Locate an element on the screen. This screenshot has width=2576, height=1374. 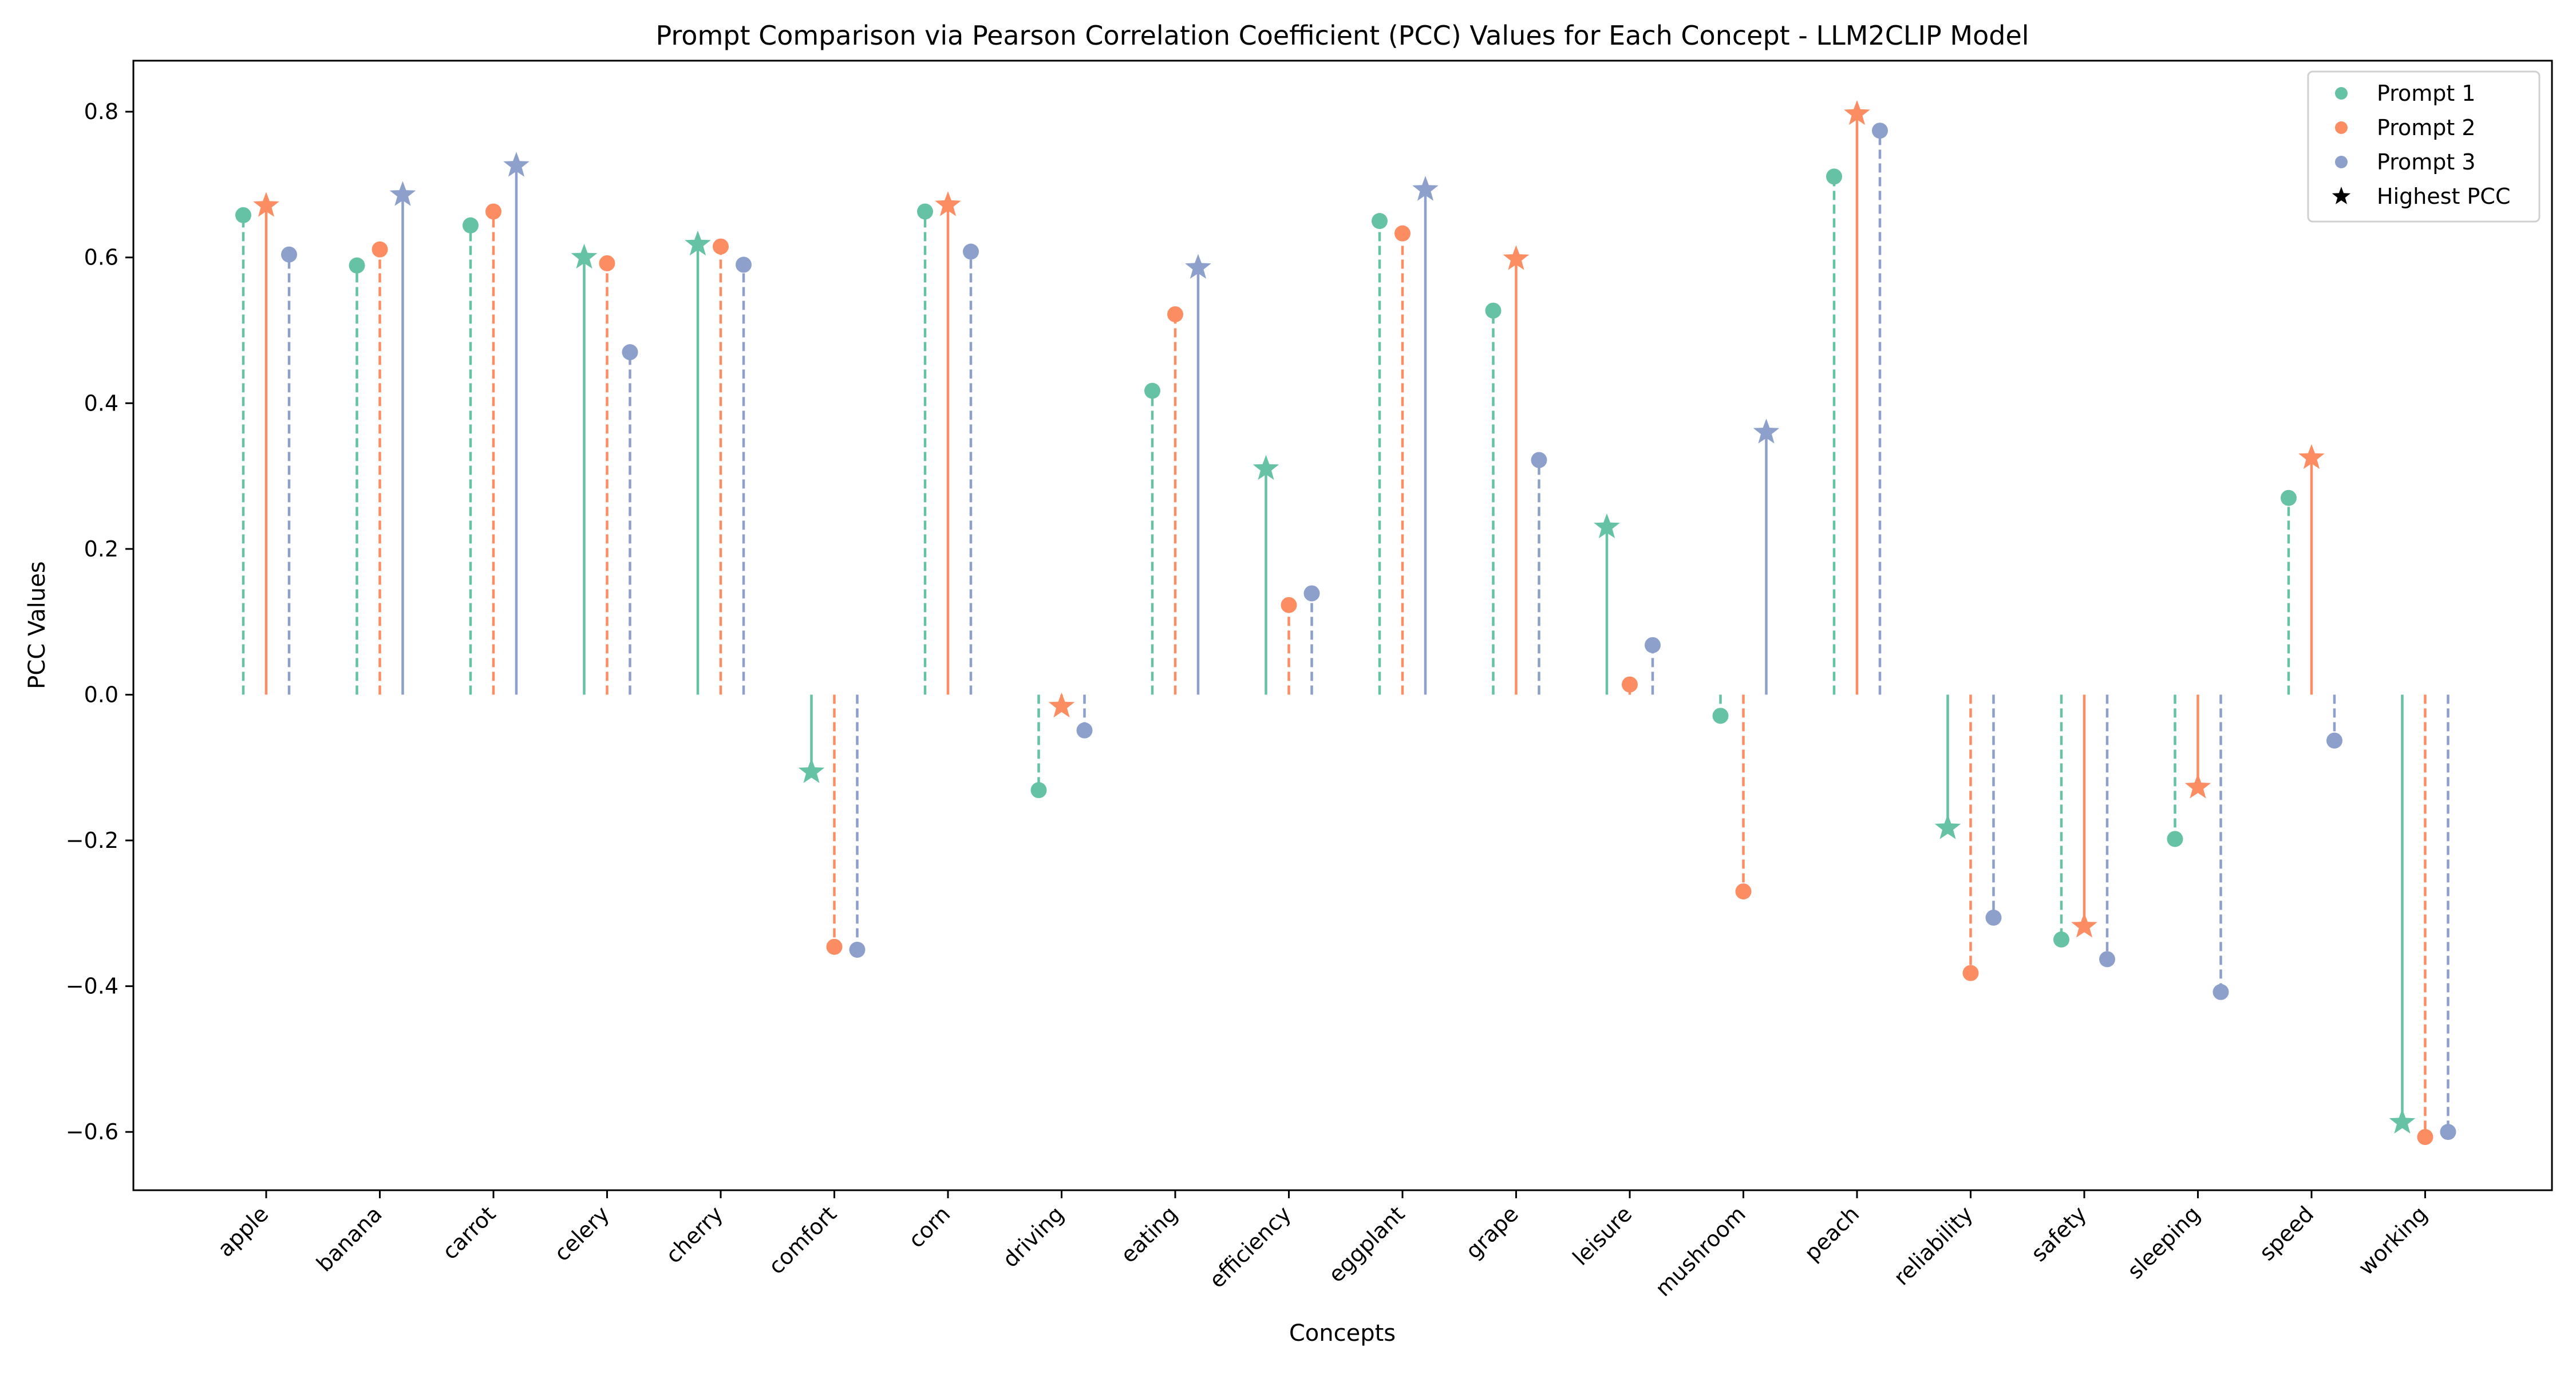
highest-marker-eating-p3 is located at coordinates (1198, 266).